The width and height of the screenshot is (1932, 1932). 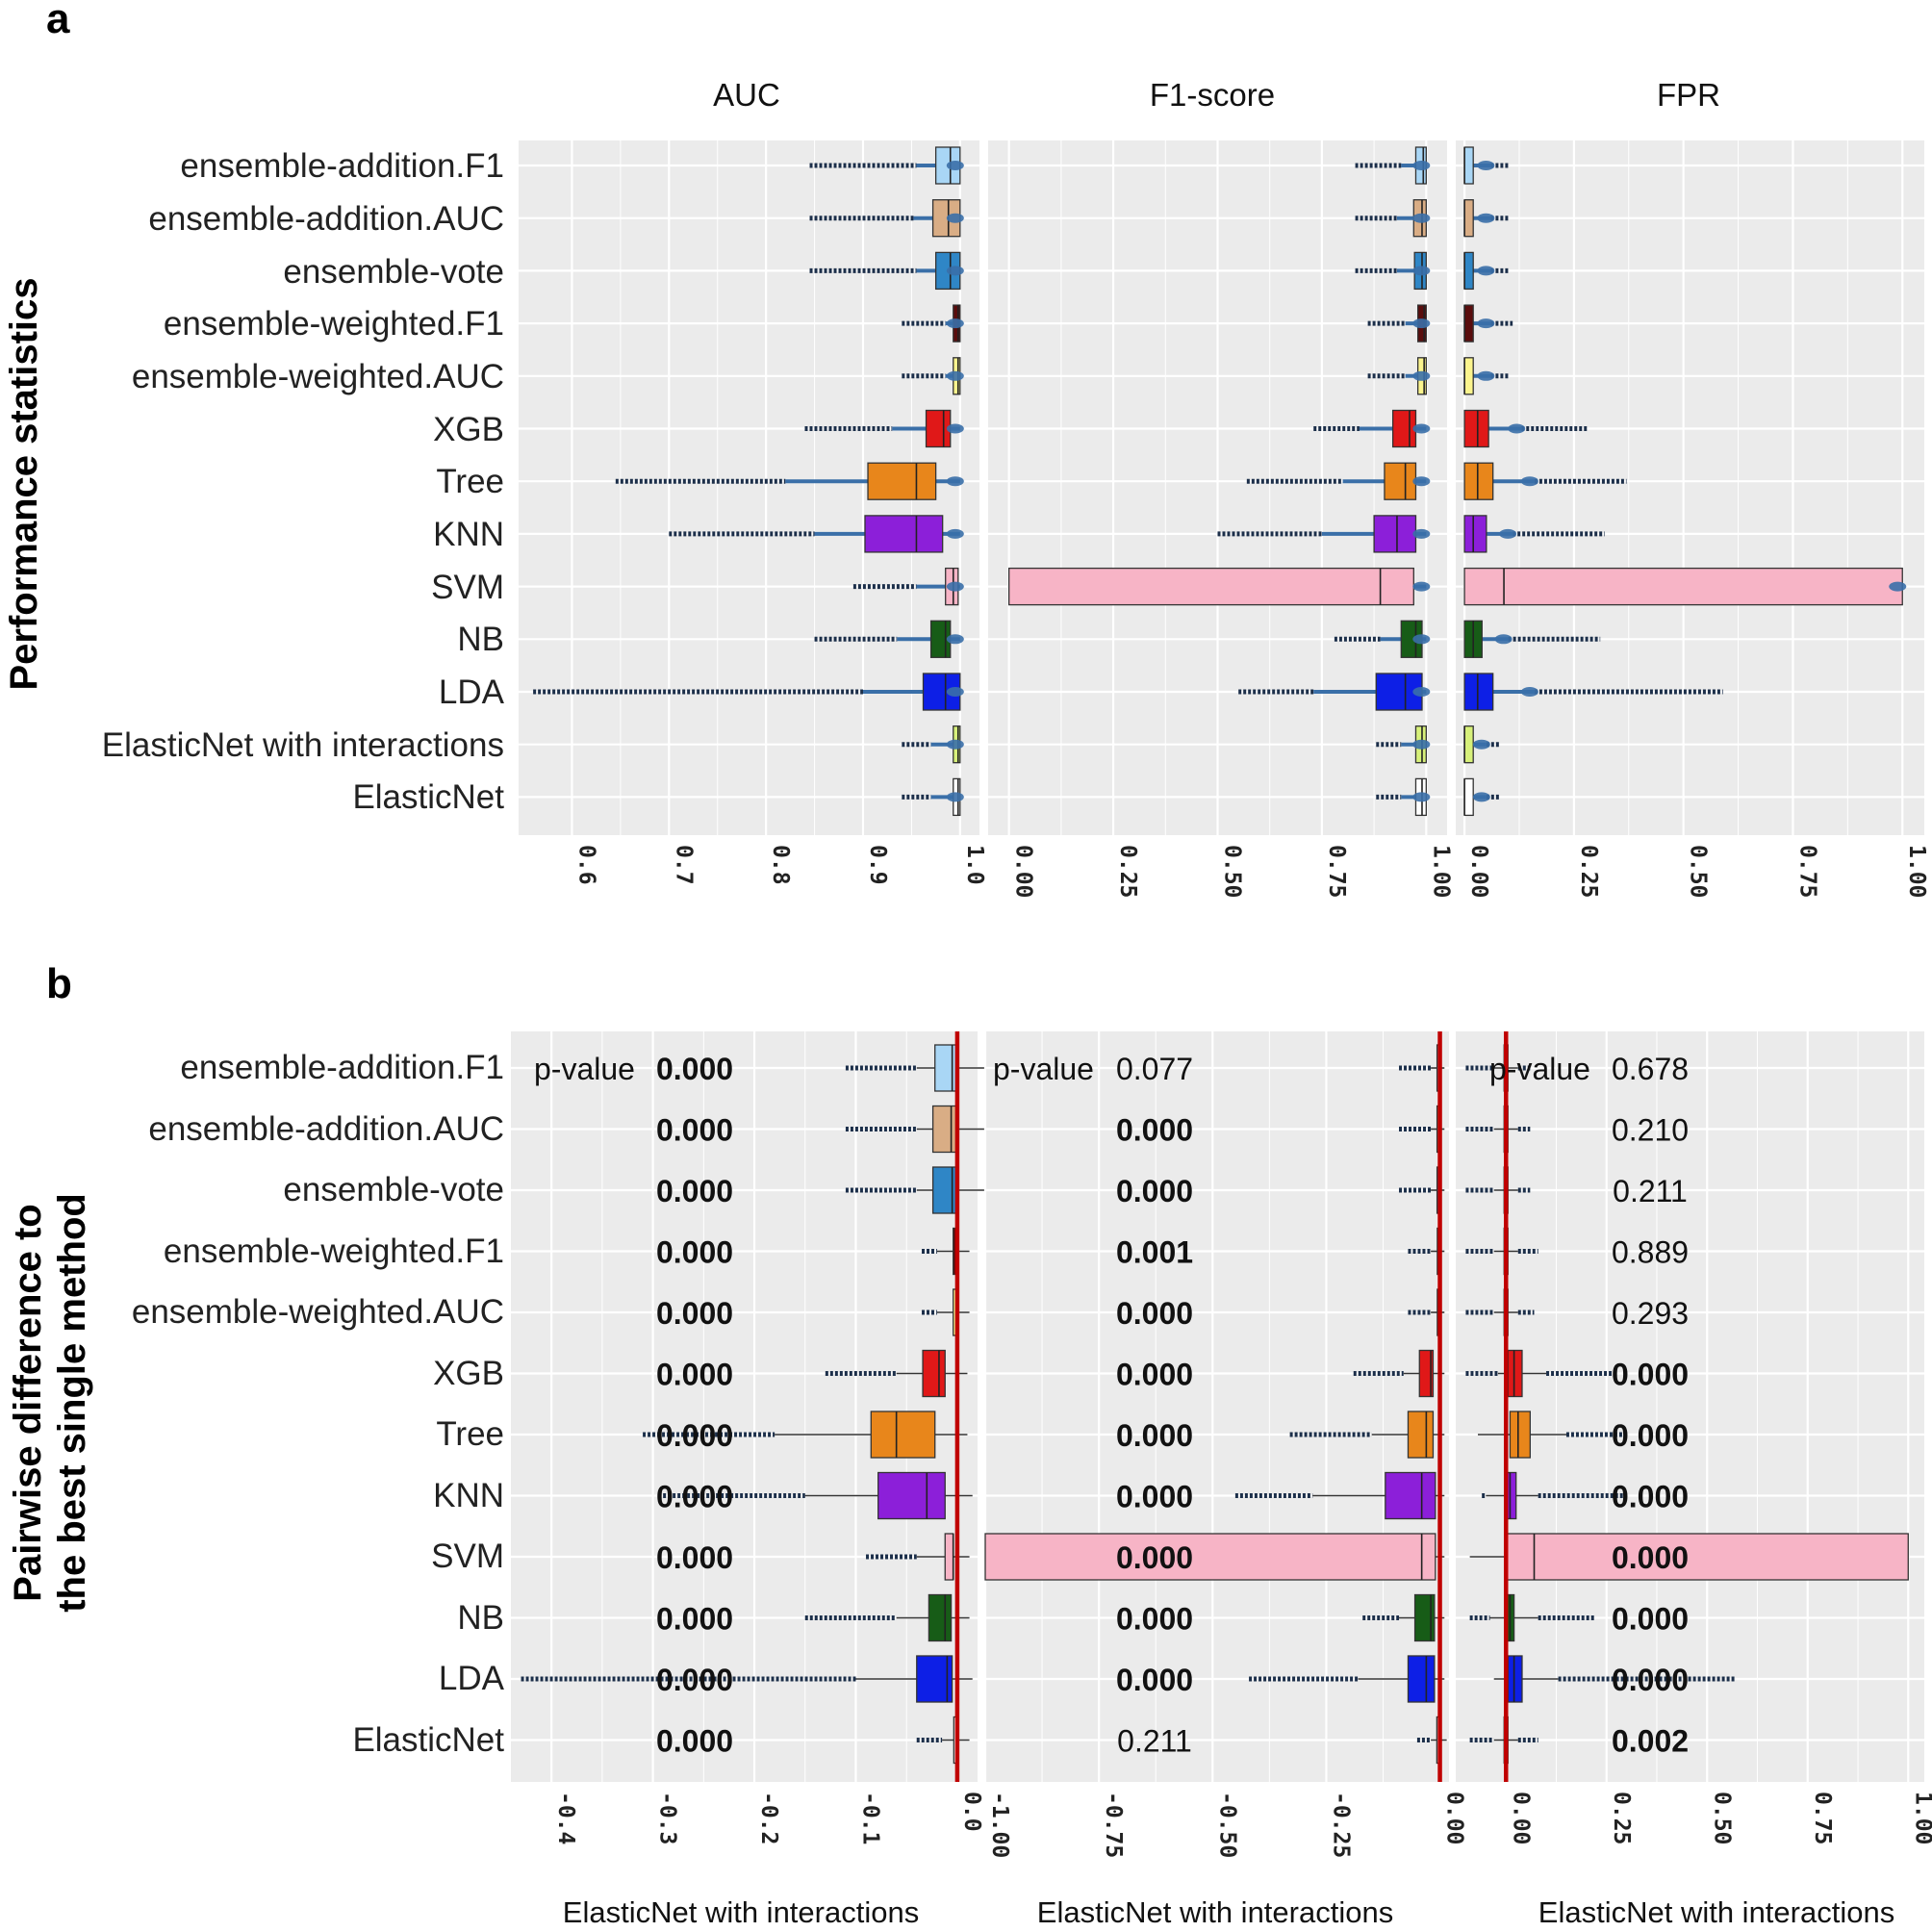 I want to click on b-facet2-tick-label: 0.00, so click(x=1520, y=1818).